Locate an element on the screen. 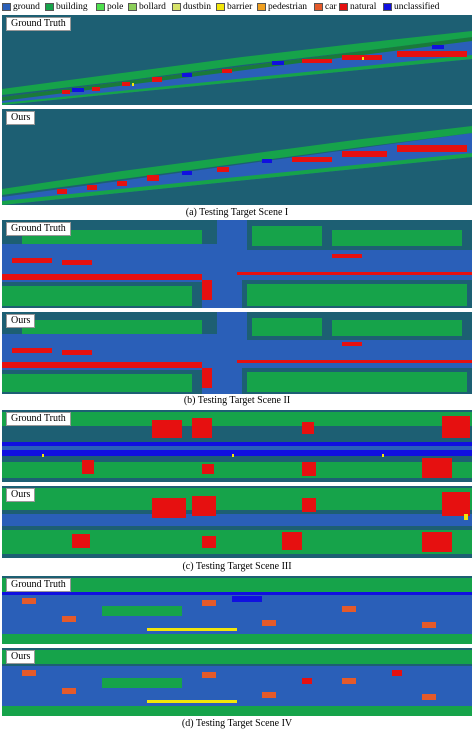 Image resolution: width=474 pixels, height=730 pixels. scene4-ours-pointcloud is located at coordinates (237, 683).